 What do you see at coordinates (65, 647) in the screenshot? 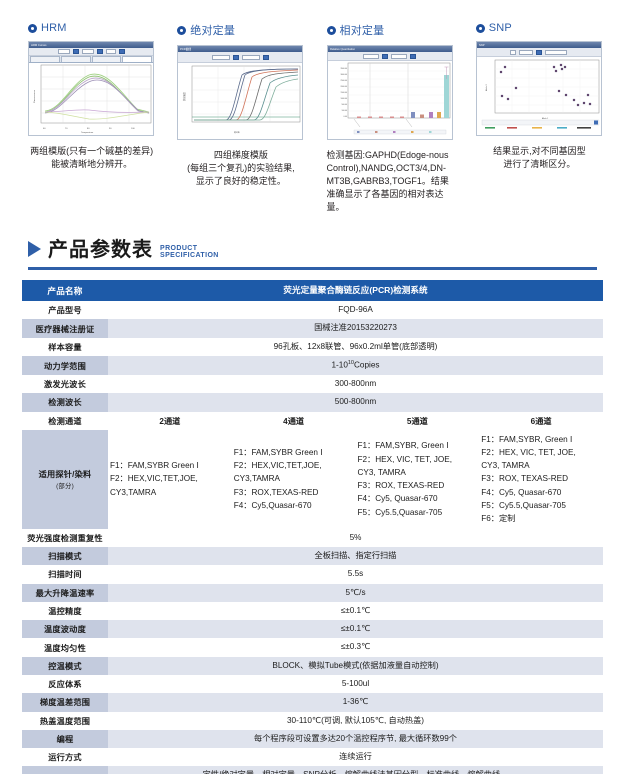
I see `row-label: 温度均匀性` at bounding box center [65, 647].